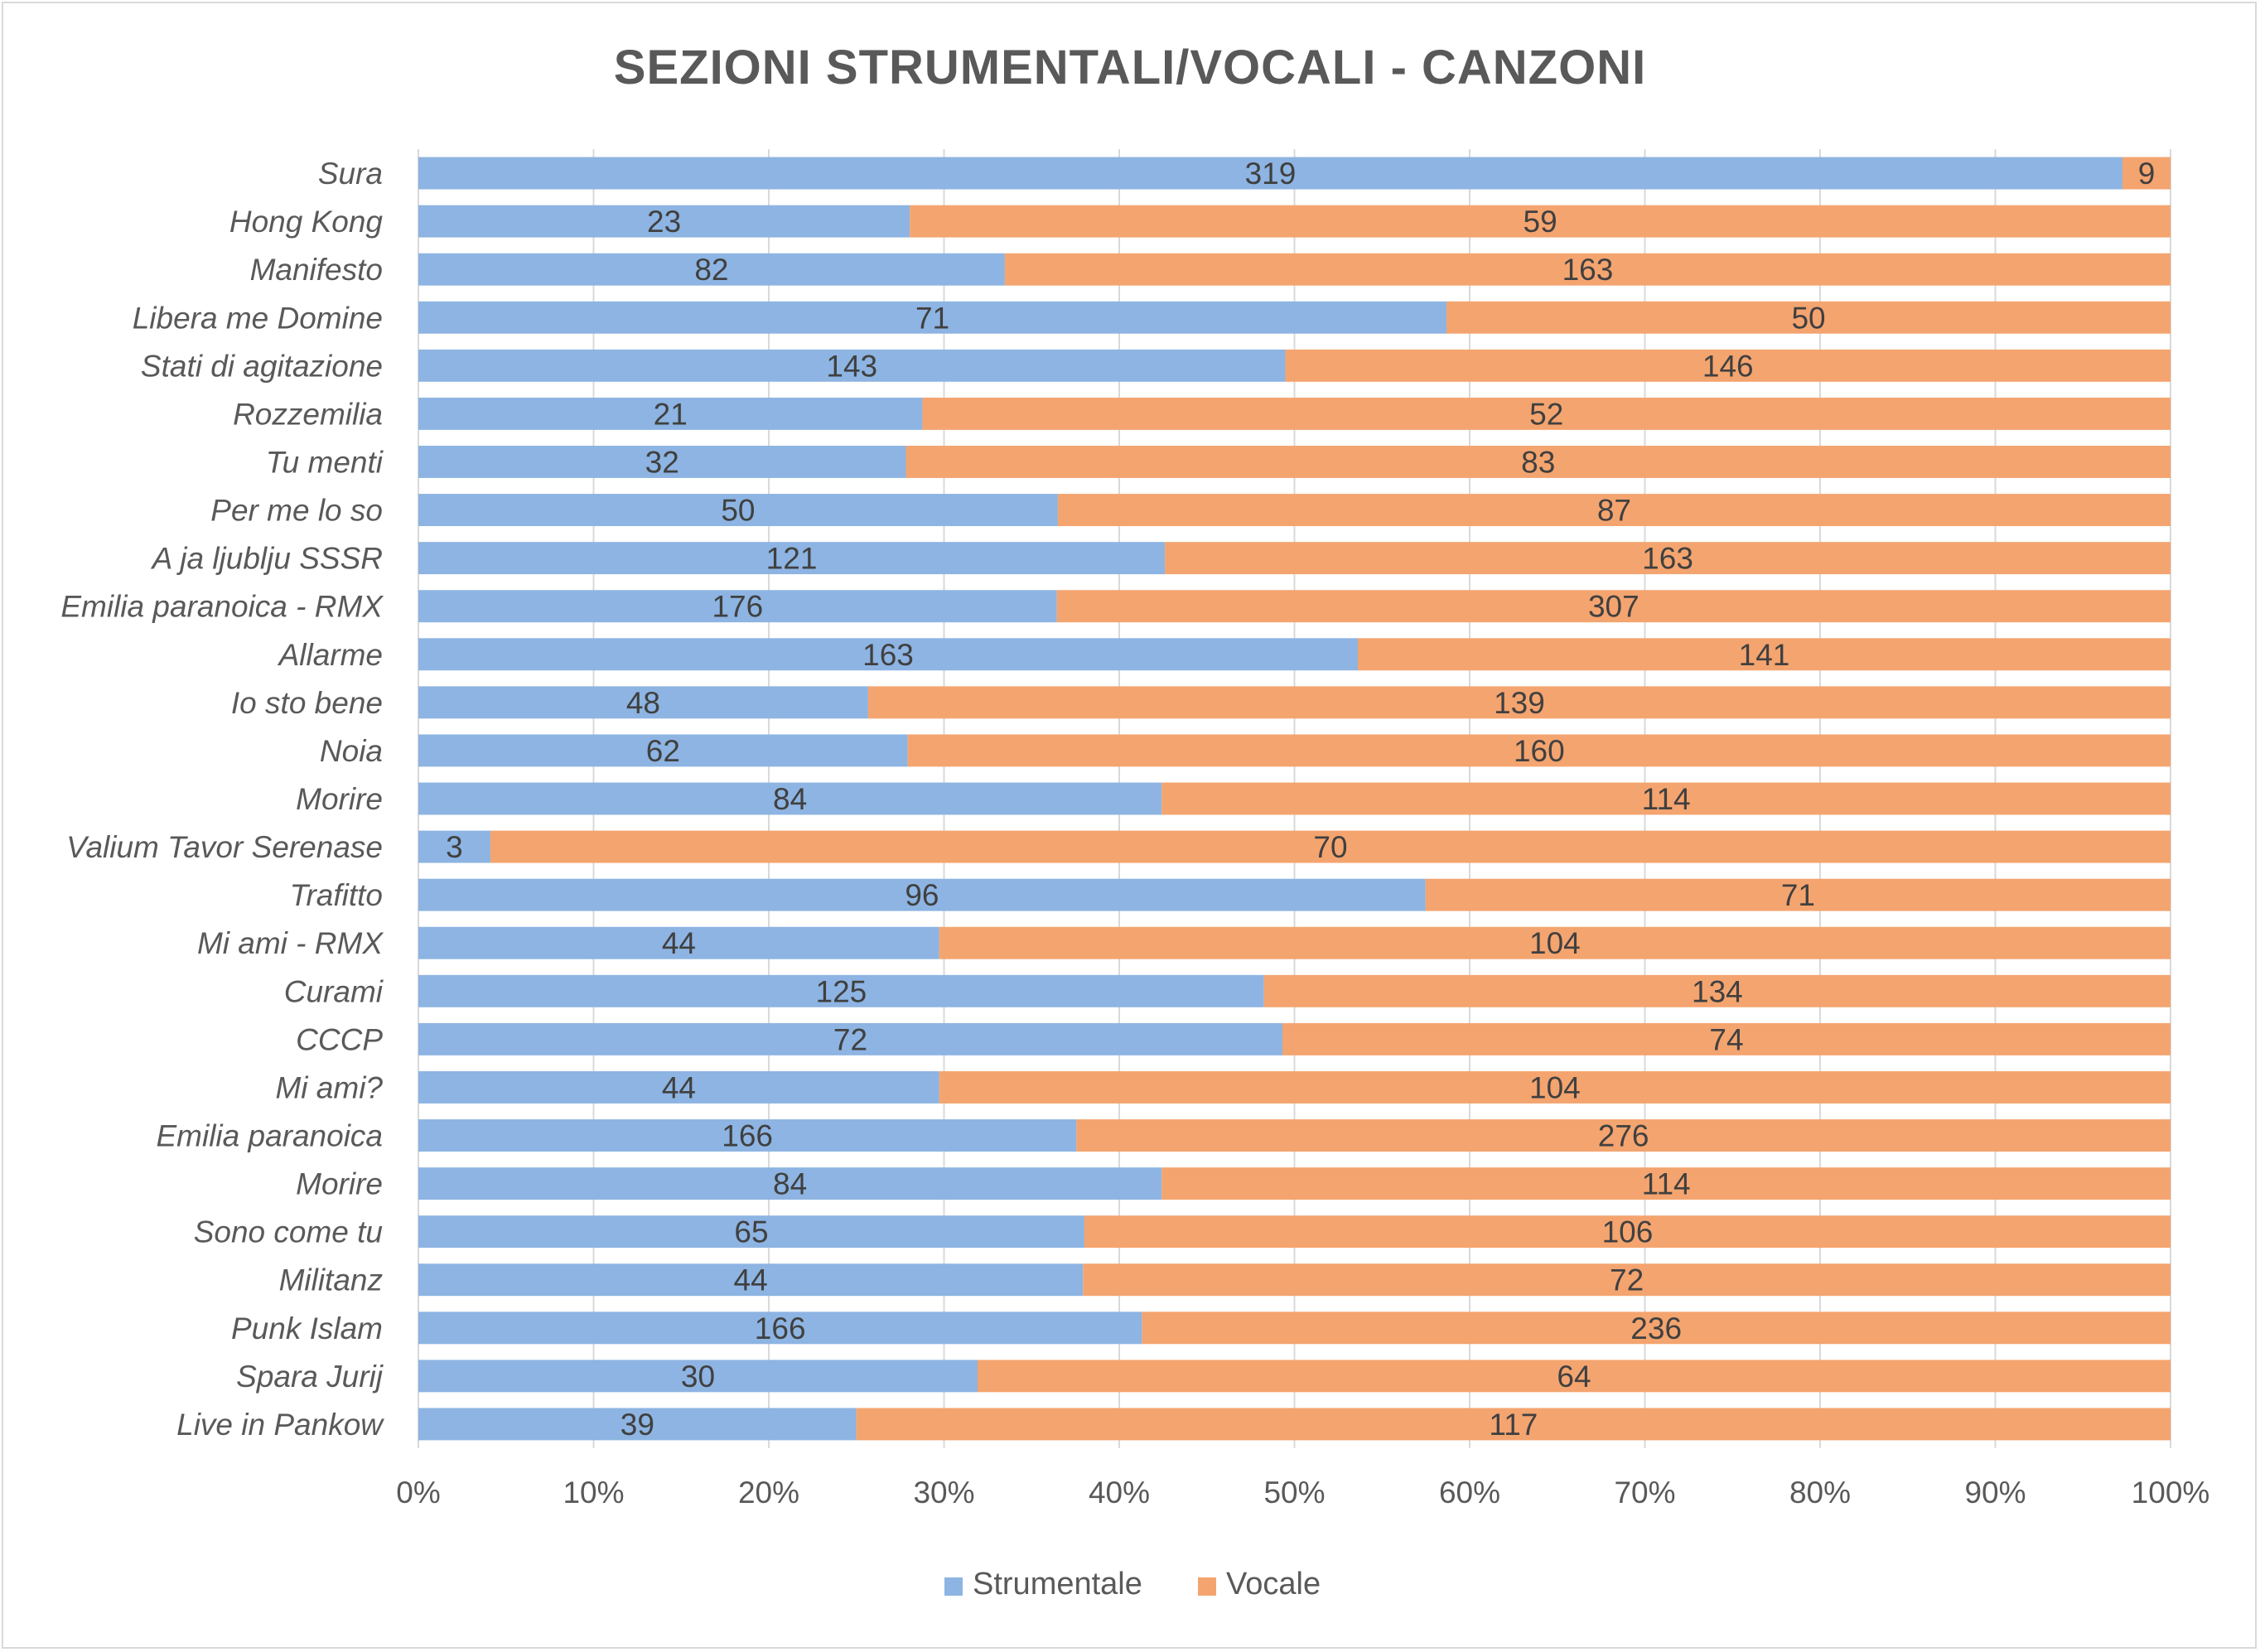 This screenshot has height=1652, width=2260. What do you see at coordinates (418, 1493) in the screenshot?
I see `x-tick-label: 0%` at bounding box center [418, 1493].